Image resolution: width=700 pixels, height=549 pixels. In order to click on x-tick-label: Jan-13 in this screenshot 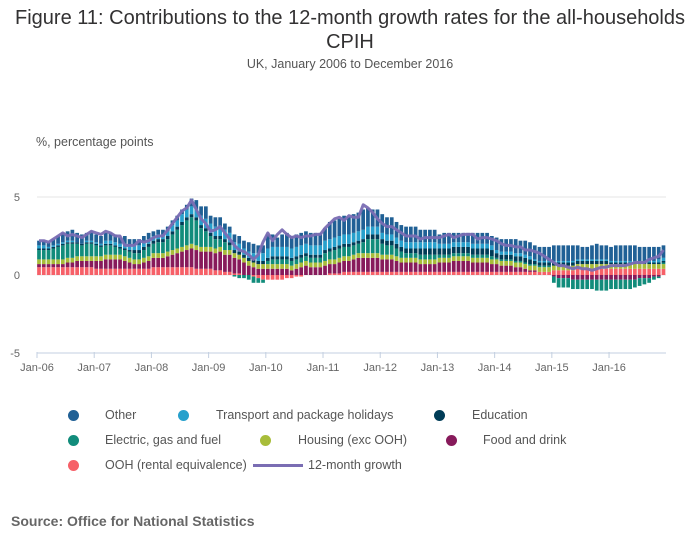, I will do `click(438, 368)`.